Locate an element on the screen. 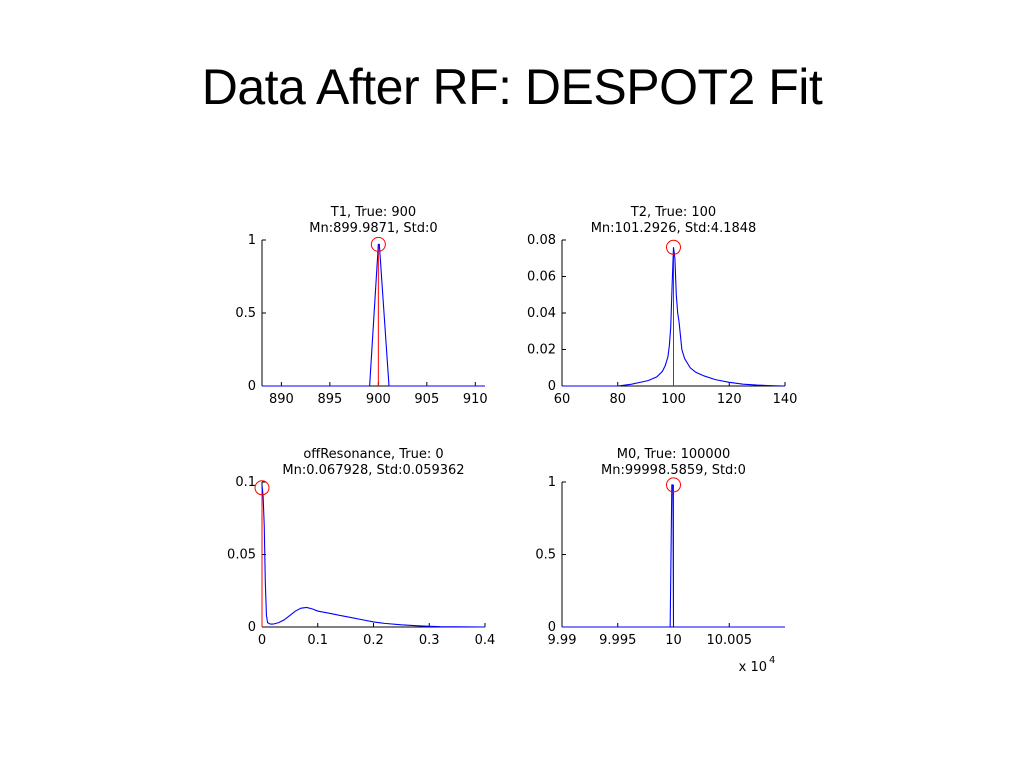 The height and width of the screenshot is (768, 1024). x-tick-label: 905 is located at coordinates (426, 399).